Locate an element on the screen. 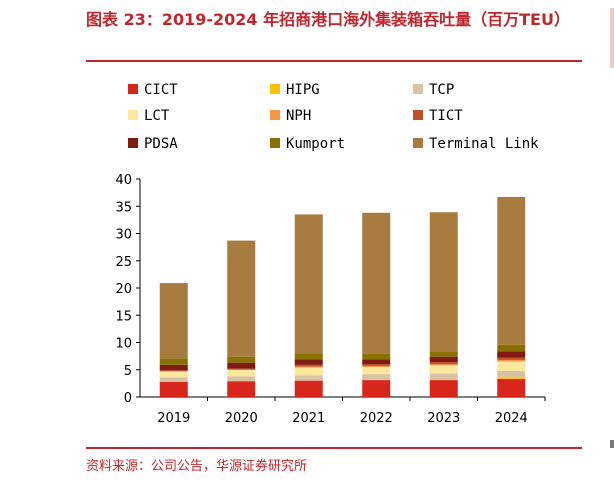 Image resolution: width=614 pixels, height=484 pixels. bar-segment-lct-2024 is located at coordinates (511, 366).